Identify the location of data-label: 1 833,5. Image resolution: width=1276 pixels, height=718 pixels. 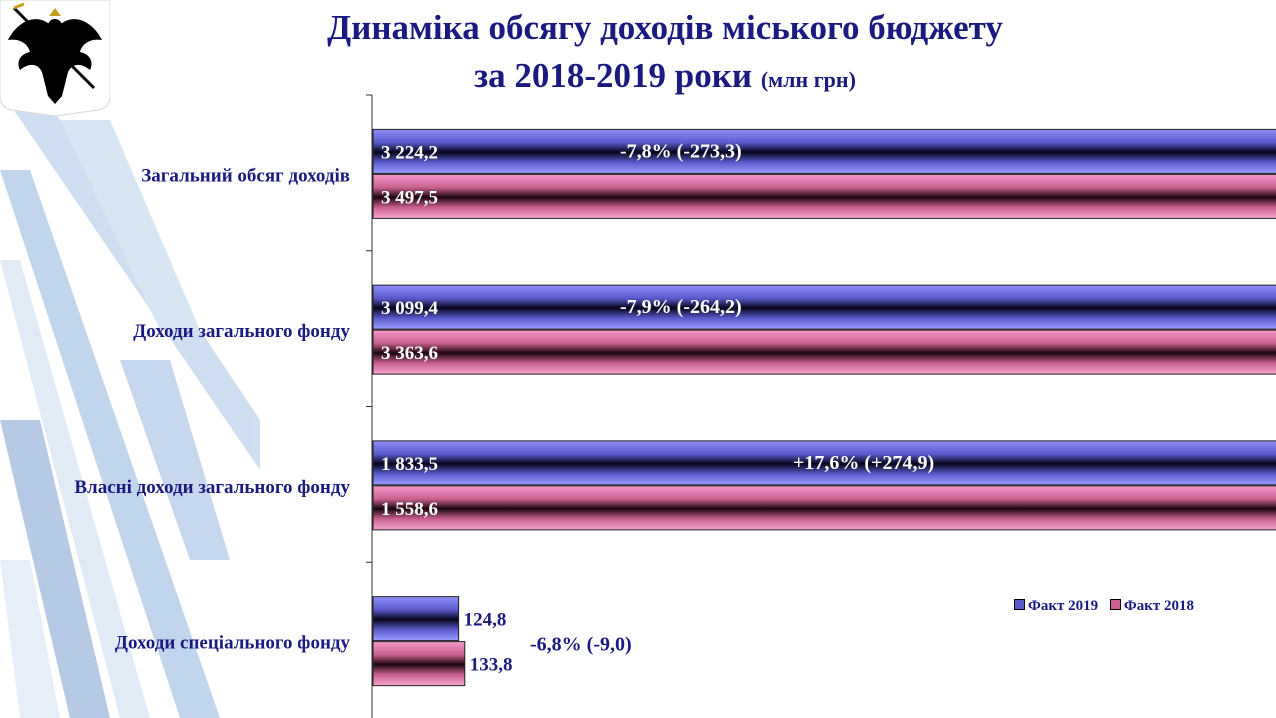
(409, 464).